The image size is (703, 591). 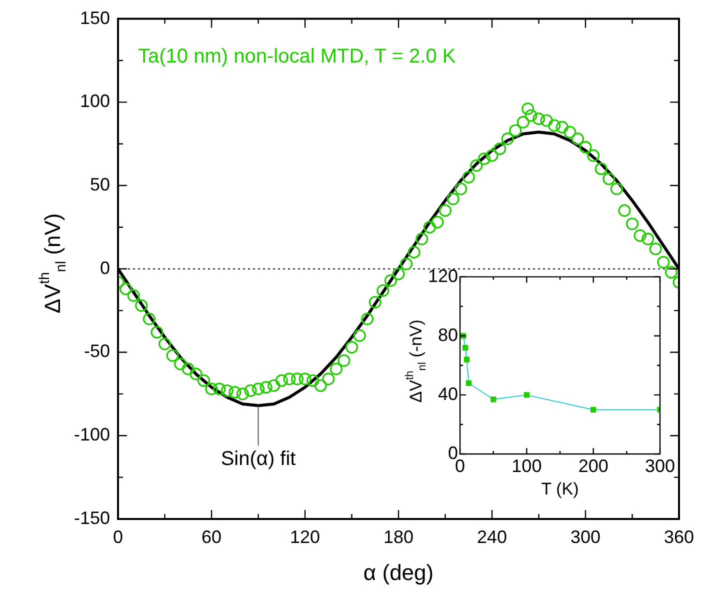 I want to click on x-tick-label: 240, so click(x=492, y=536).